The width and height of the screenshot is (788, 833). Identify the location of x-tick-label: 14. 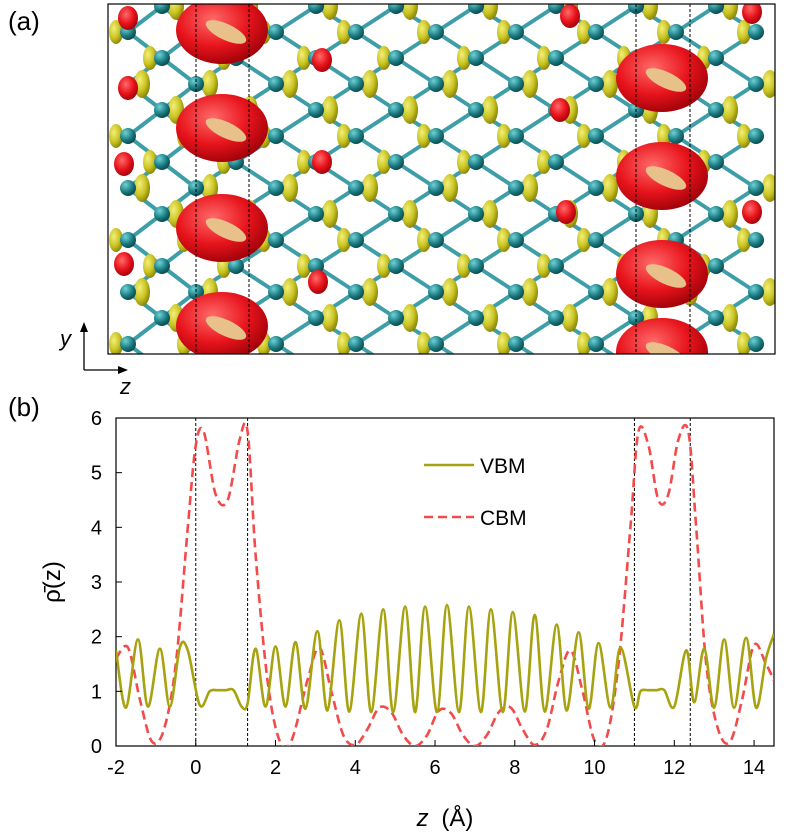
(754, 768).